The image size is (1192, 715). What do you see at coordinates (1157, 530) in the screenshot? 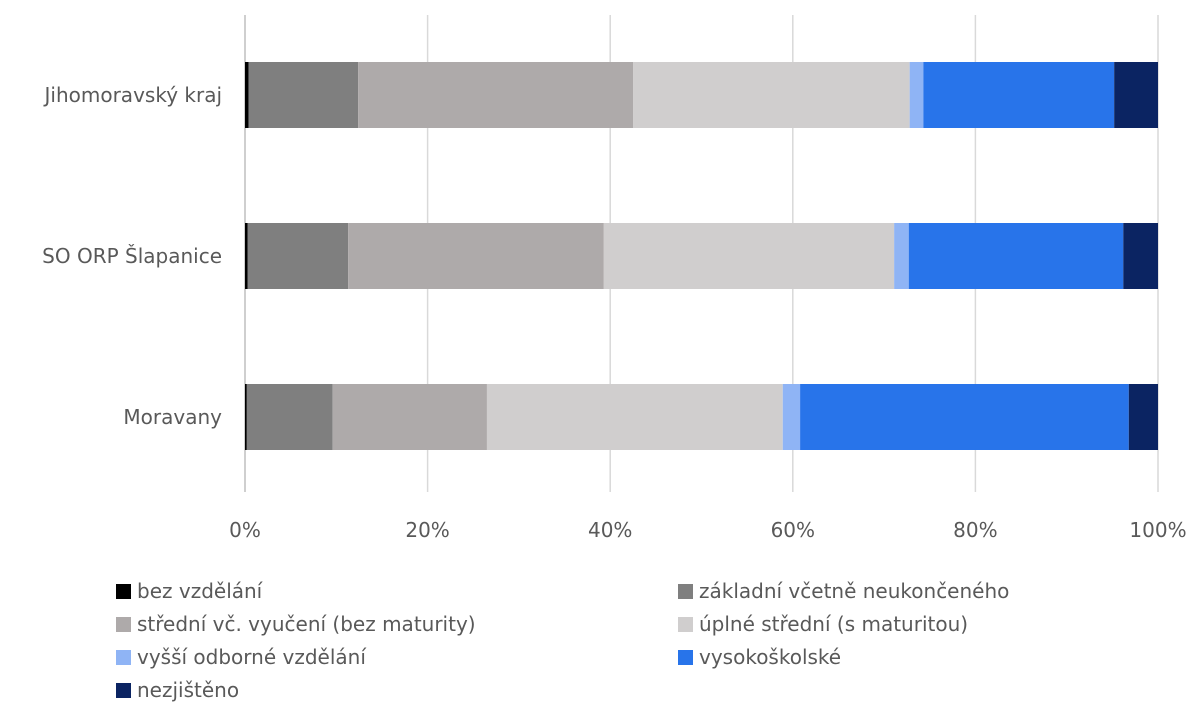
I see `x-tick-label: 100%` at bounding box center [1157, 530].